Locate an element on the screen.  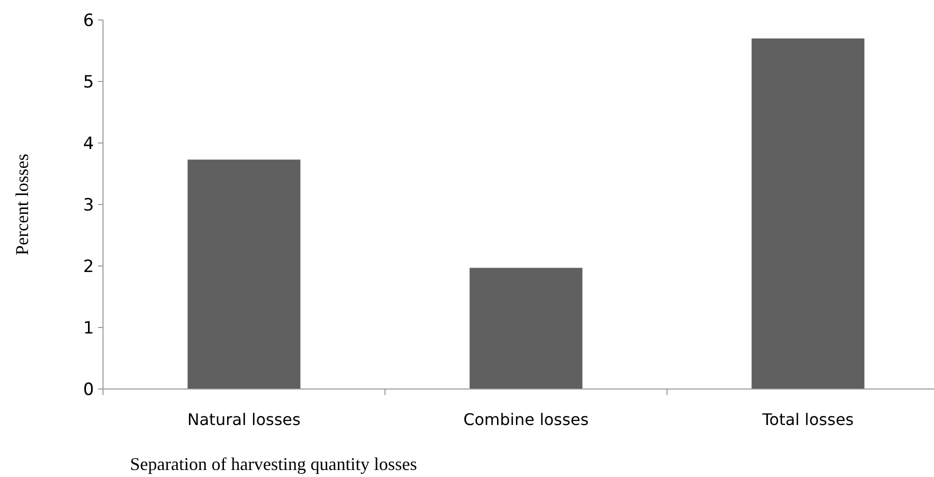
x-axis-title: Separation of harvesting quantity losses is located at coordinates (273, 464).